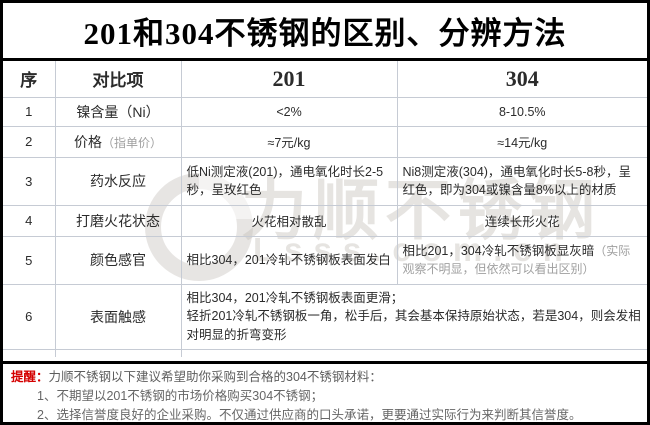 This screenshot has width=650, height=425. I want to click on row-item: 药水反应, so click(118, 181).